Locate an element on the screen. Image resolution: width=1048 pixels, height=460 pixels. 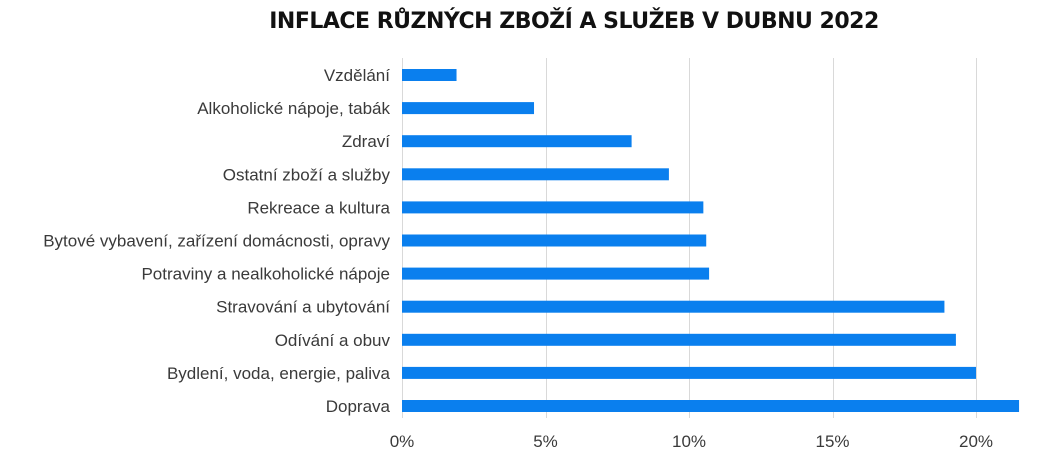
category-label: Bydlení, voda, energie, paliva is located at coordinates (279, 373).